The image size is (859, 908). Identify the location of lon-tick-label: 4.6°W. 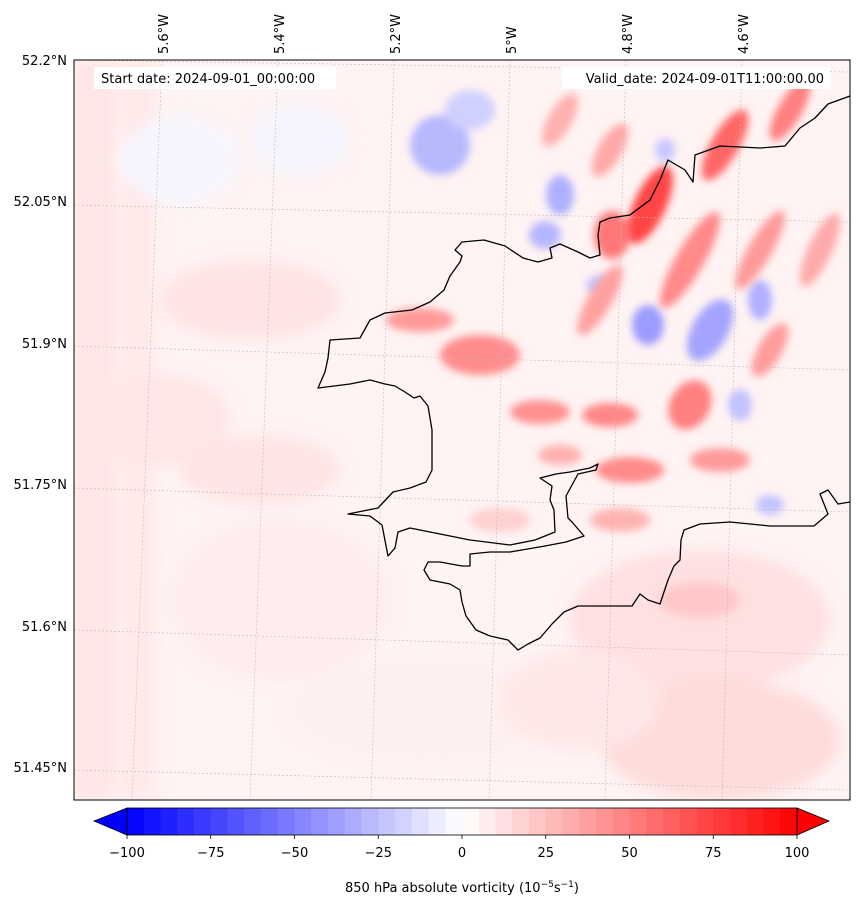
(744, 34).